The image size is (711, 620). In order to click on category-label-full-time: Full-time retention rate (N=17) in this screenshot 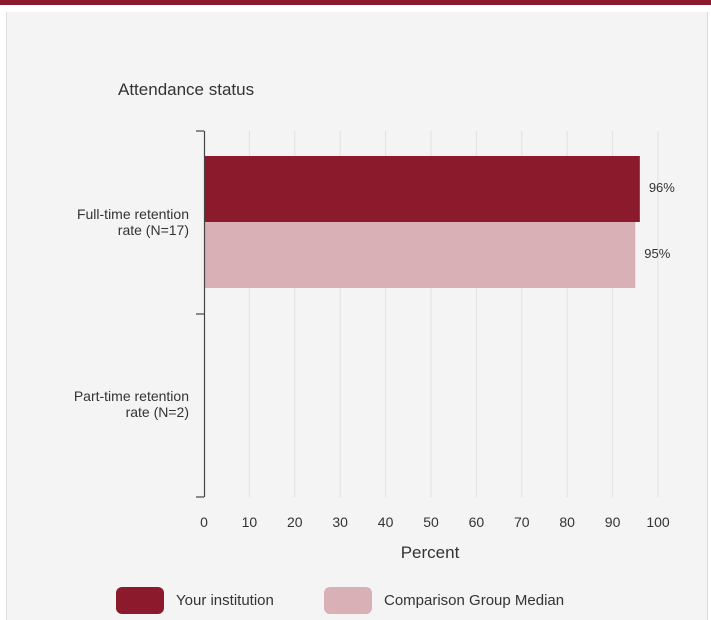, I will do `click(132, 222)`.